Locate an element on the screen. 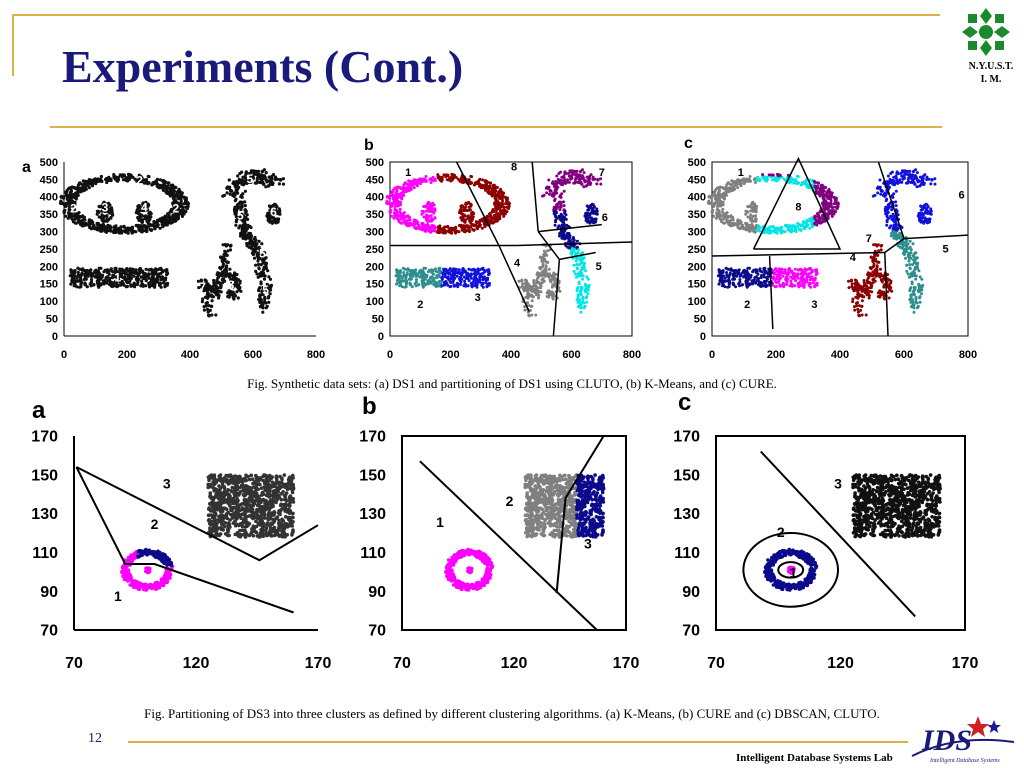  plot-frame is located at coordinates (511, 249).